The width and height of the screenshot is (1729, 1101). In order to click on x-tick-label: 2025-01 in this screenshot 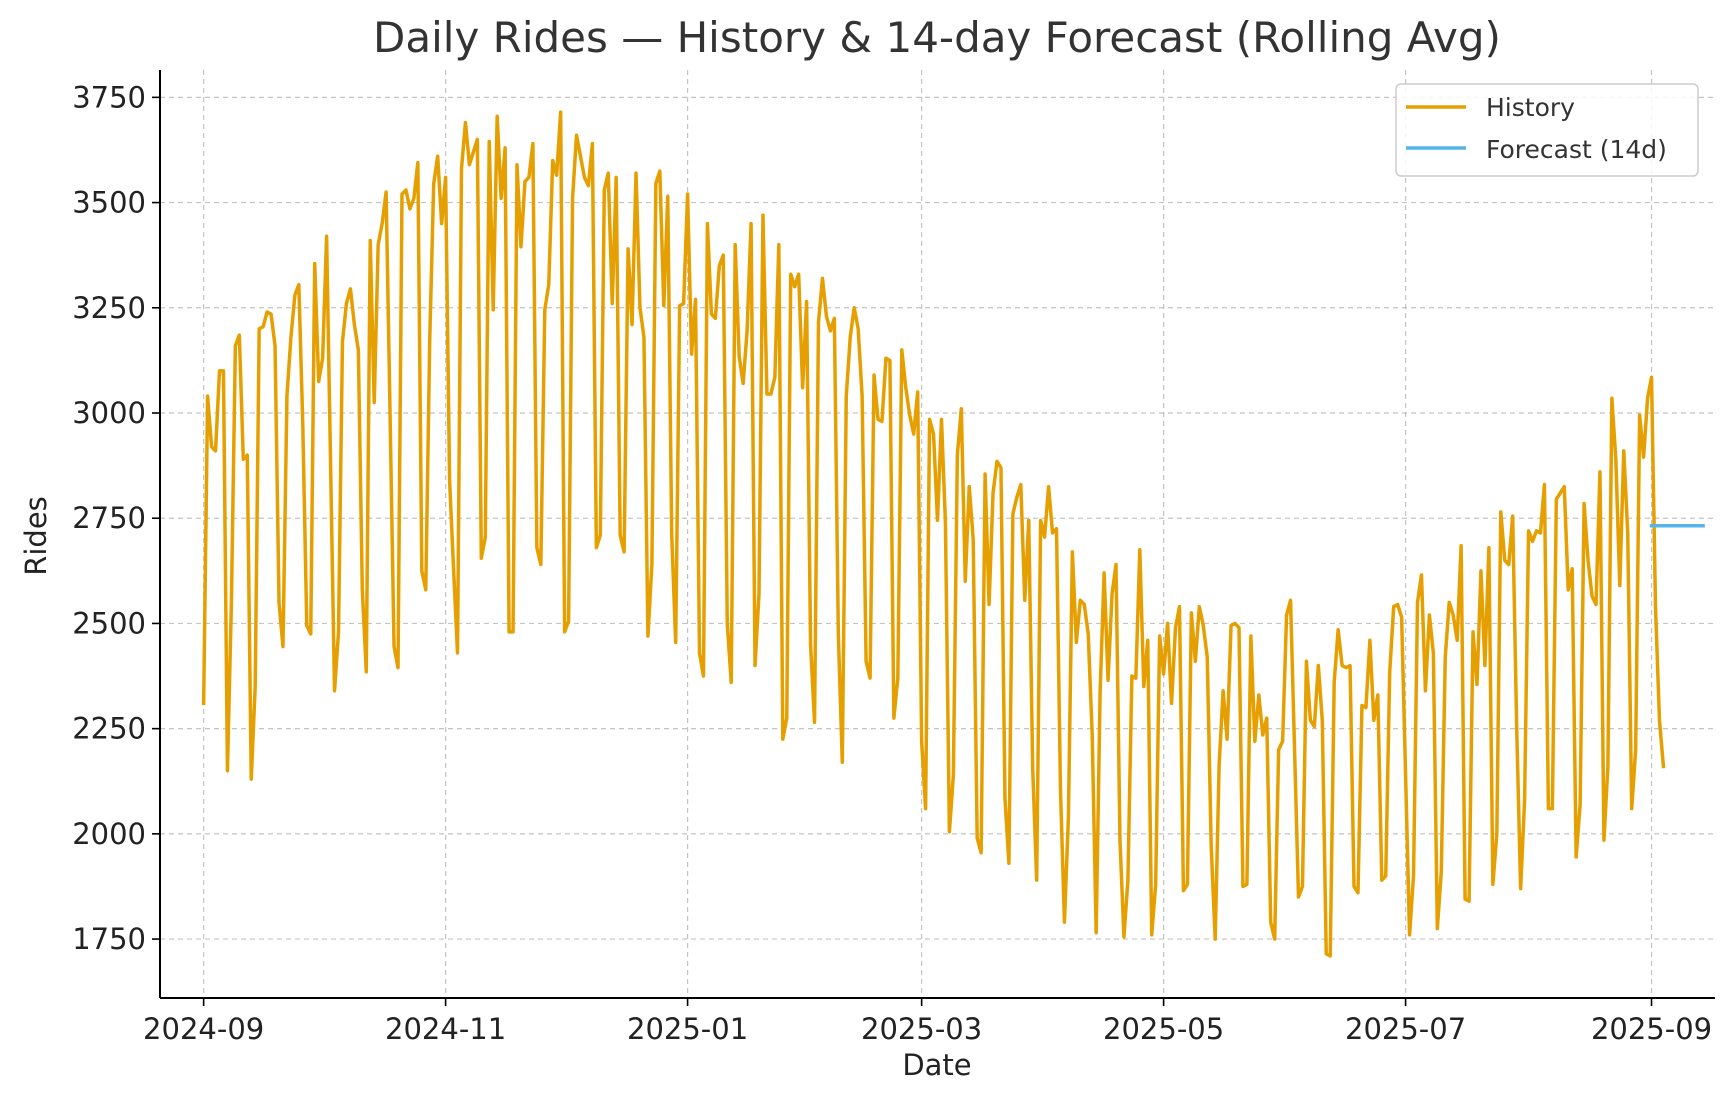, I will do `click(687, 1029)`.